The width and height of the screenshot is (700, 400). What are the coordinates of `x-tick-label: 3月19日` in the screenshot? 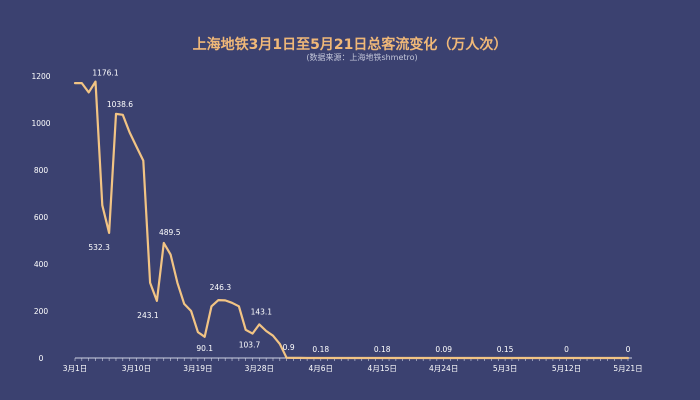 It's located at (197, 368).